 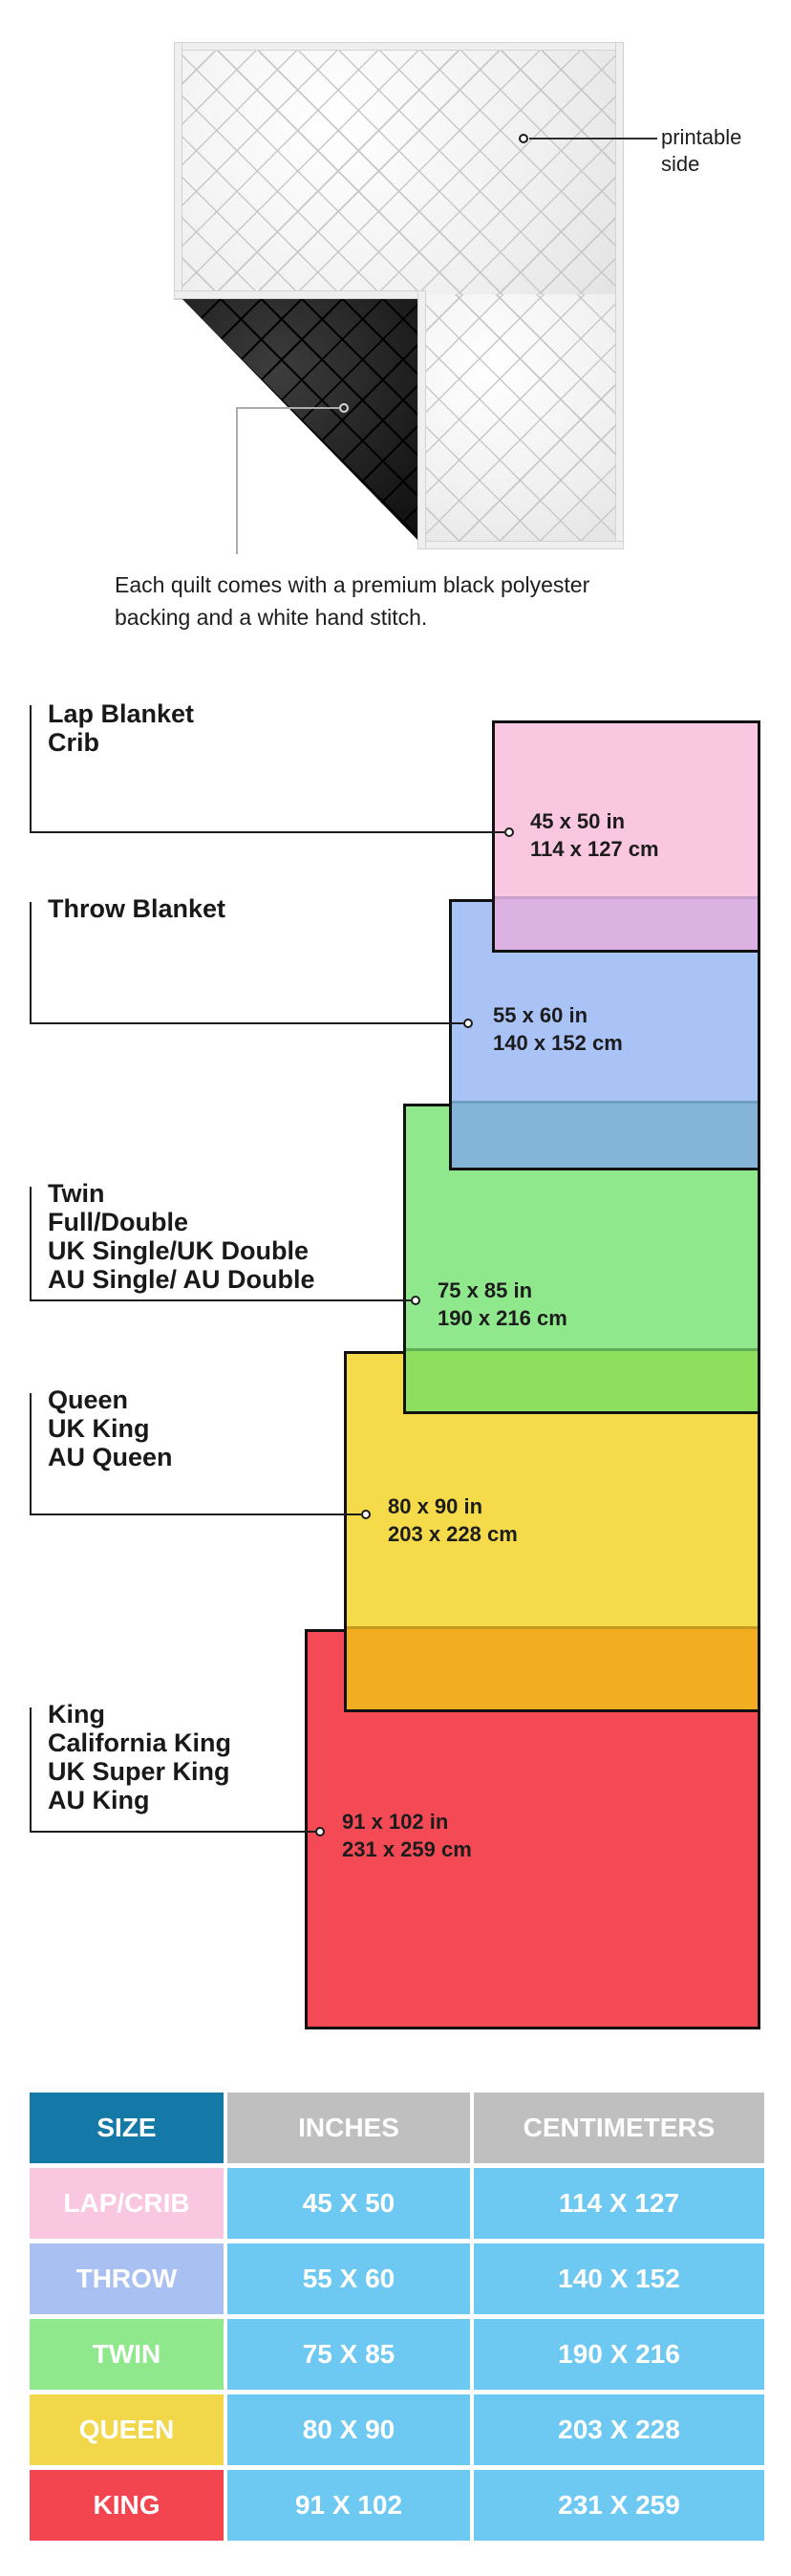 What do you see at coordinates (619, 2429) in the screenshot?
I see `table-row-queen-cm: 203 X 228` at bounding box center [619, 2429].